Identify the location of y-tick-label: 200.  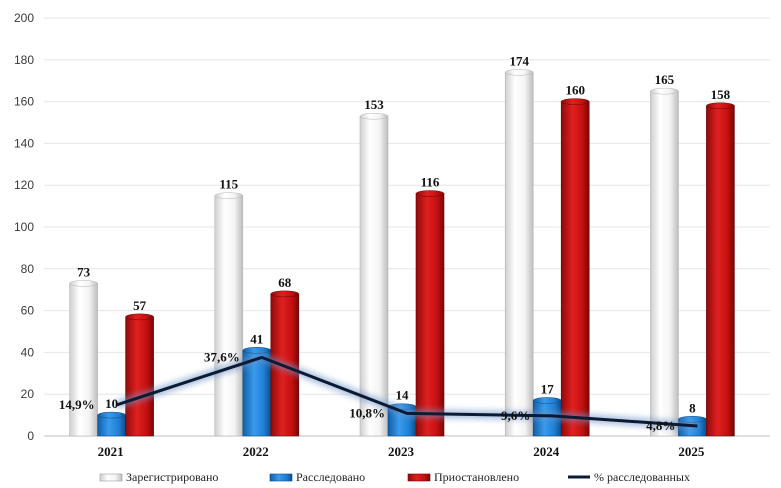
(24, 18).